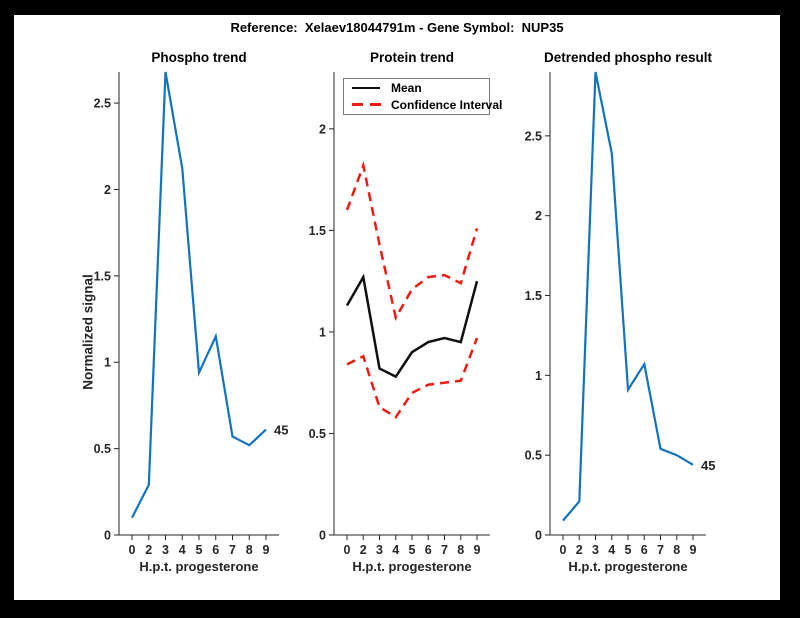 This screenshot has height=618, width=800. I want to click on legend-row-ci: Confidence Interval, so click(427, 105).